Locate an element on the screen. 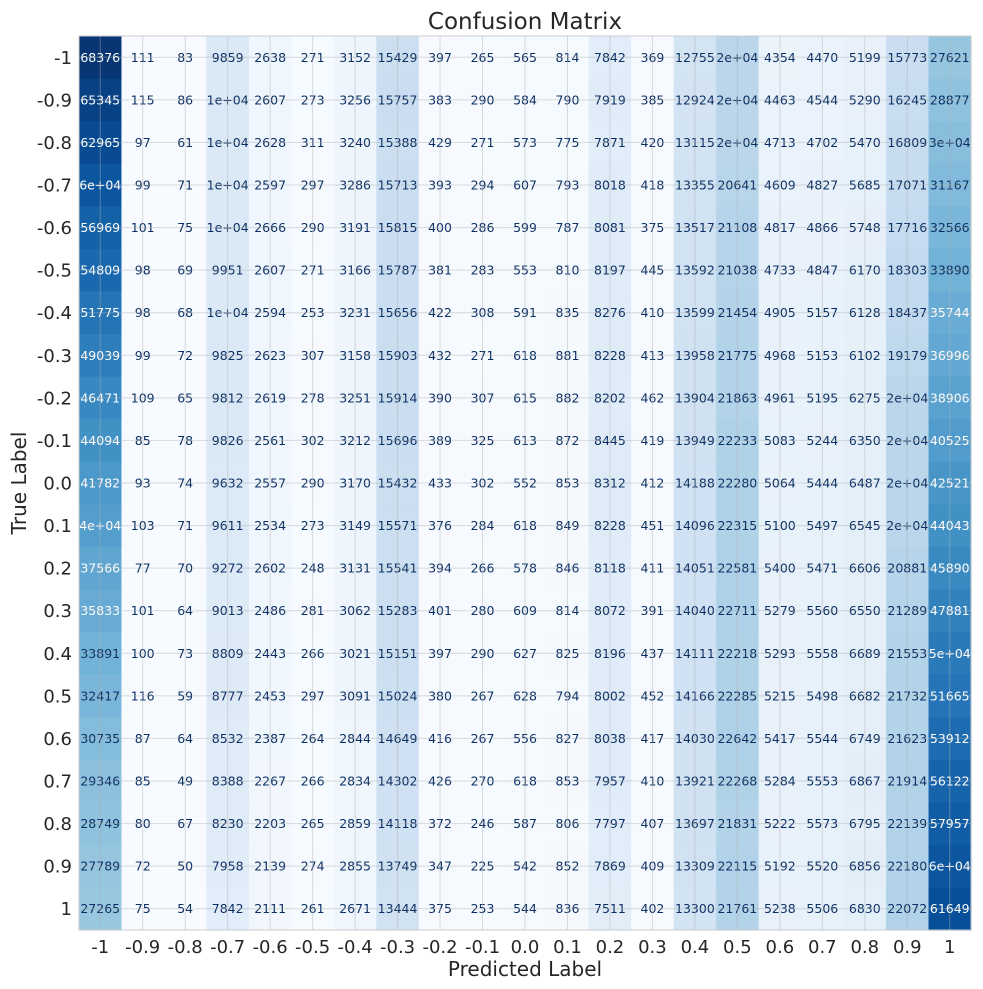 This screenshot has width=983, height=989. cell-value-label: 5748 is located at coordinates (865, 227).